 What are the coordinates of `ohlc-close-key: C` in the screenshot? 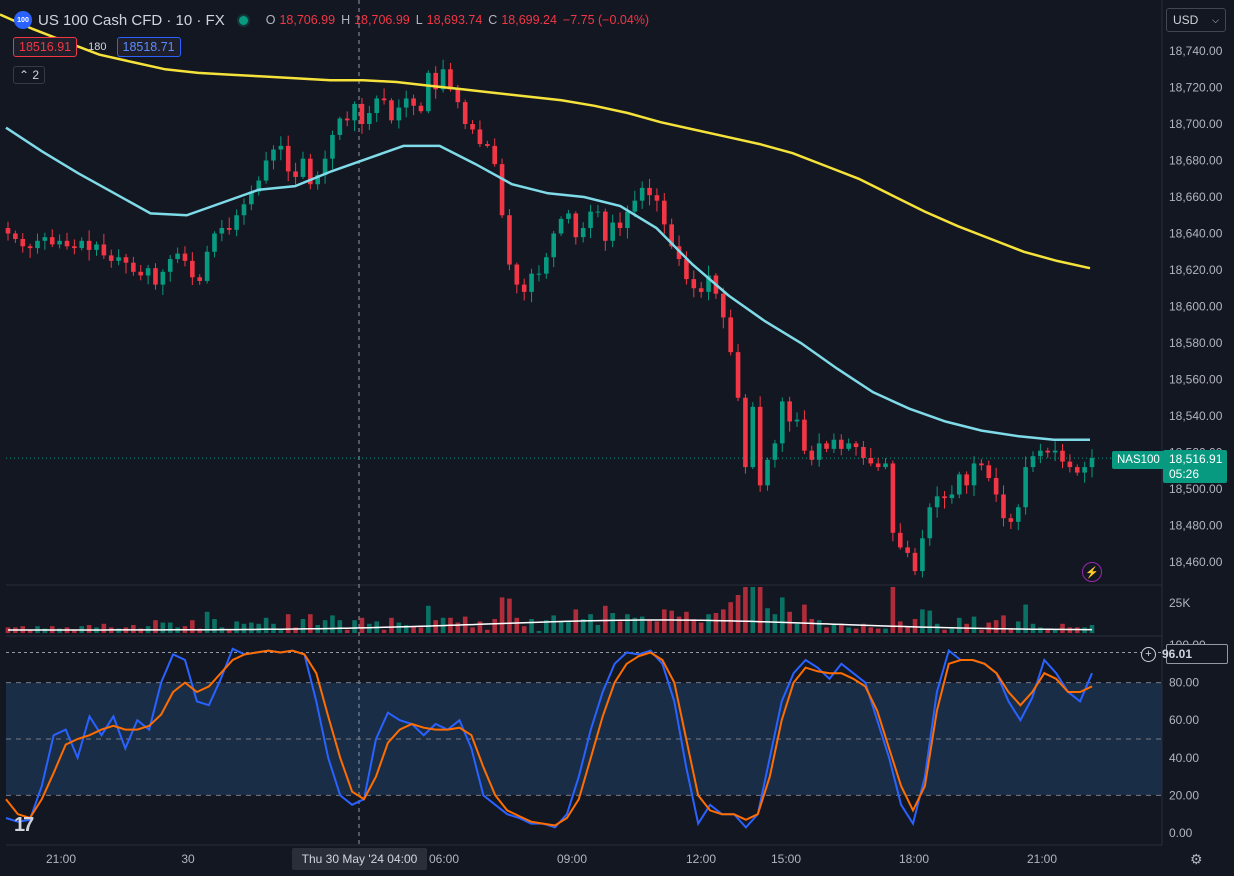 It's located at (493, 20).